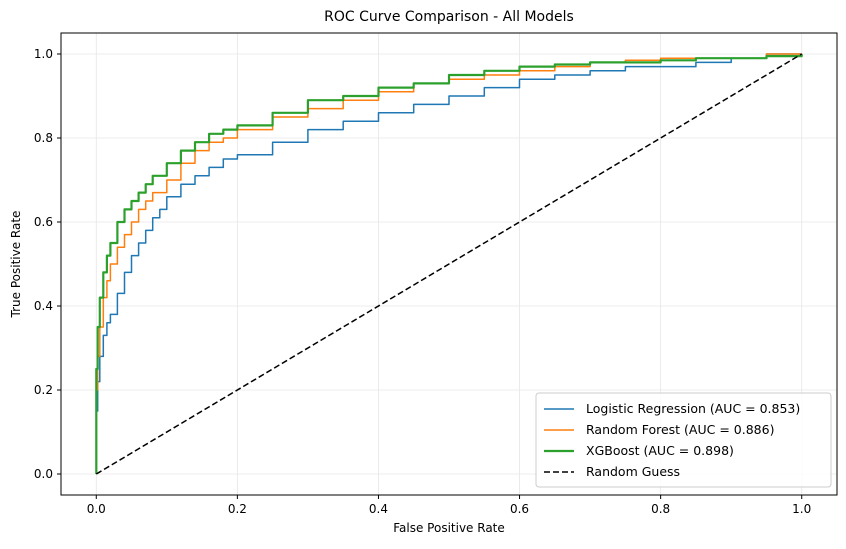 The width and height of the screenshot is (846, 549). What do you see at coordinates (660, 509) in the screenshot?
I see `x-tick-label: 0.8` at bounding box center [660, 509].